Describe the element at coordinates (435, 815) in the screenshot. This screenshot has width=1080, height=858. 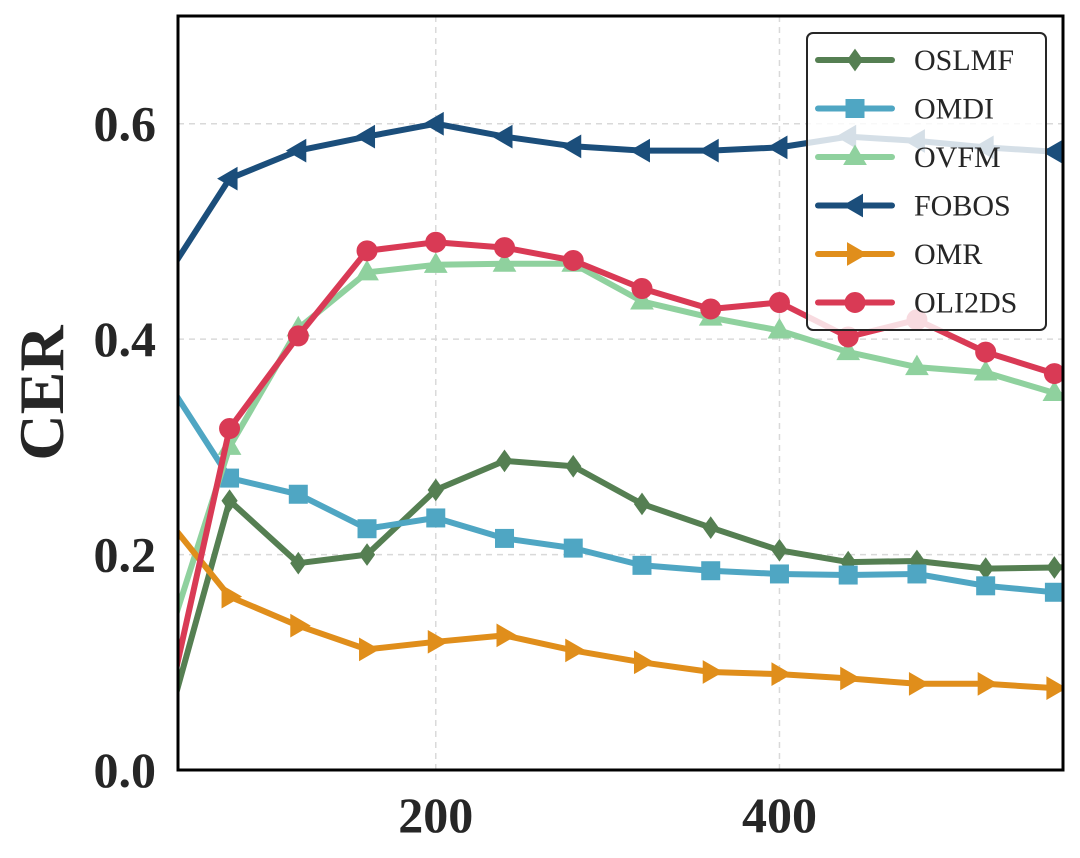
I see `x-tick-label: 200` at that location.